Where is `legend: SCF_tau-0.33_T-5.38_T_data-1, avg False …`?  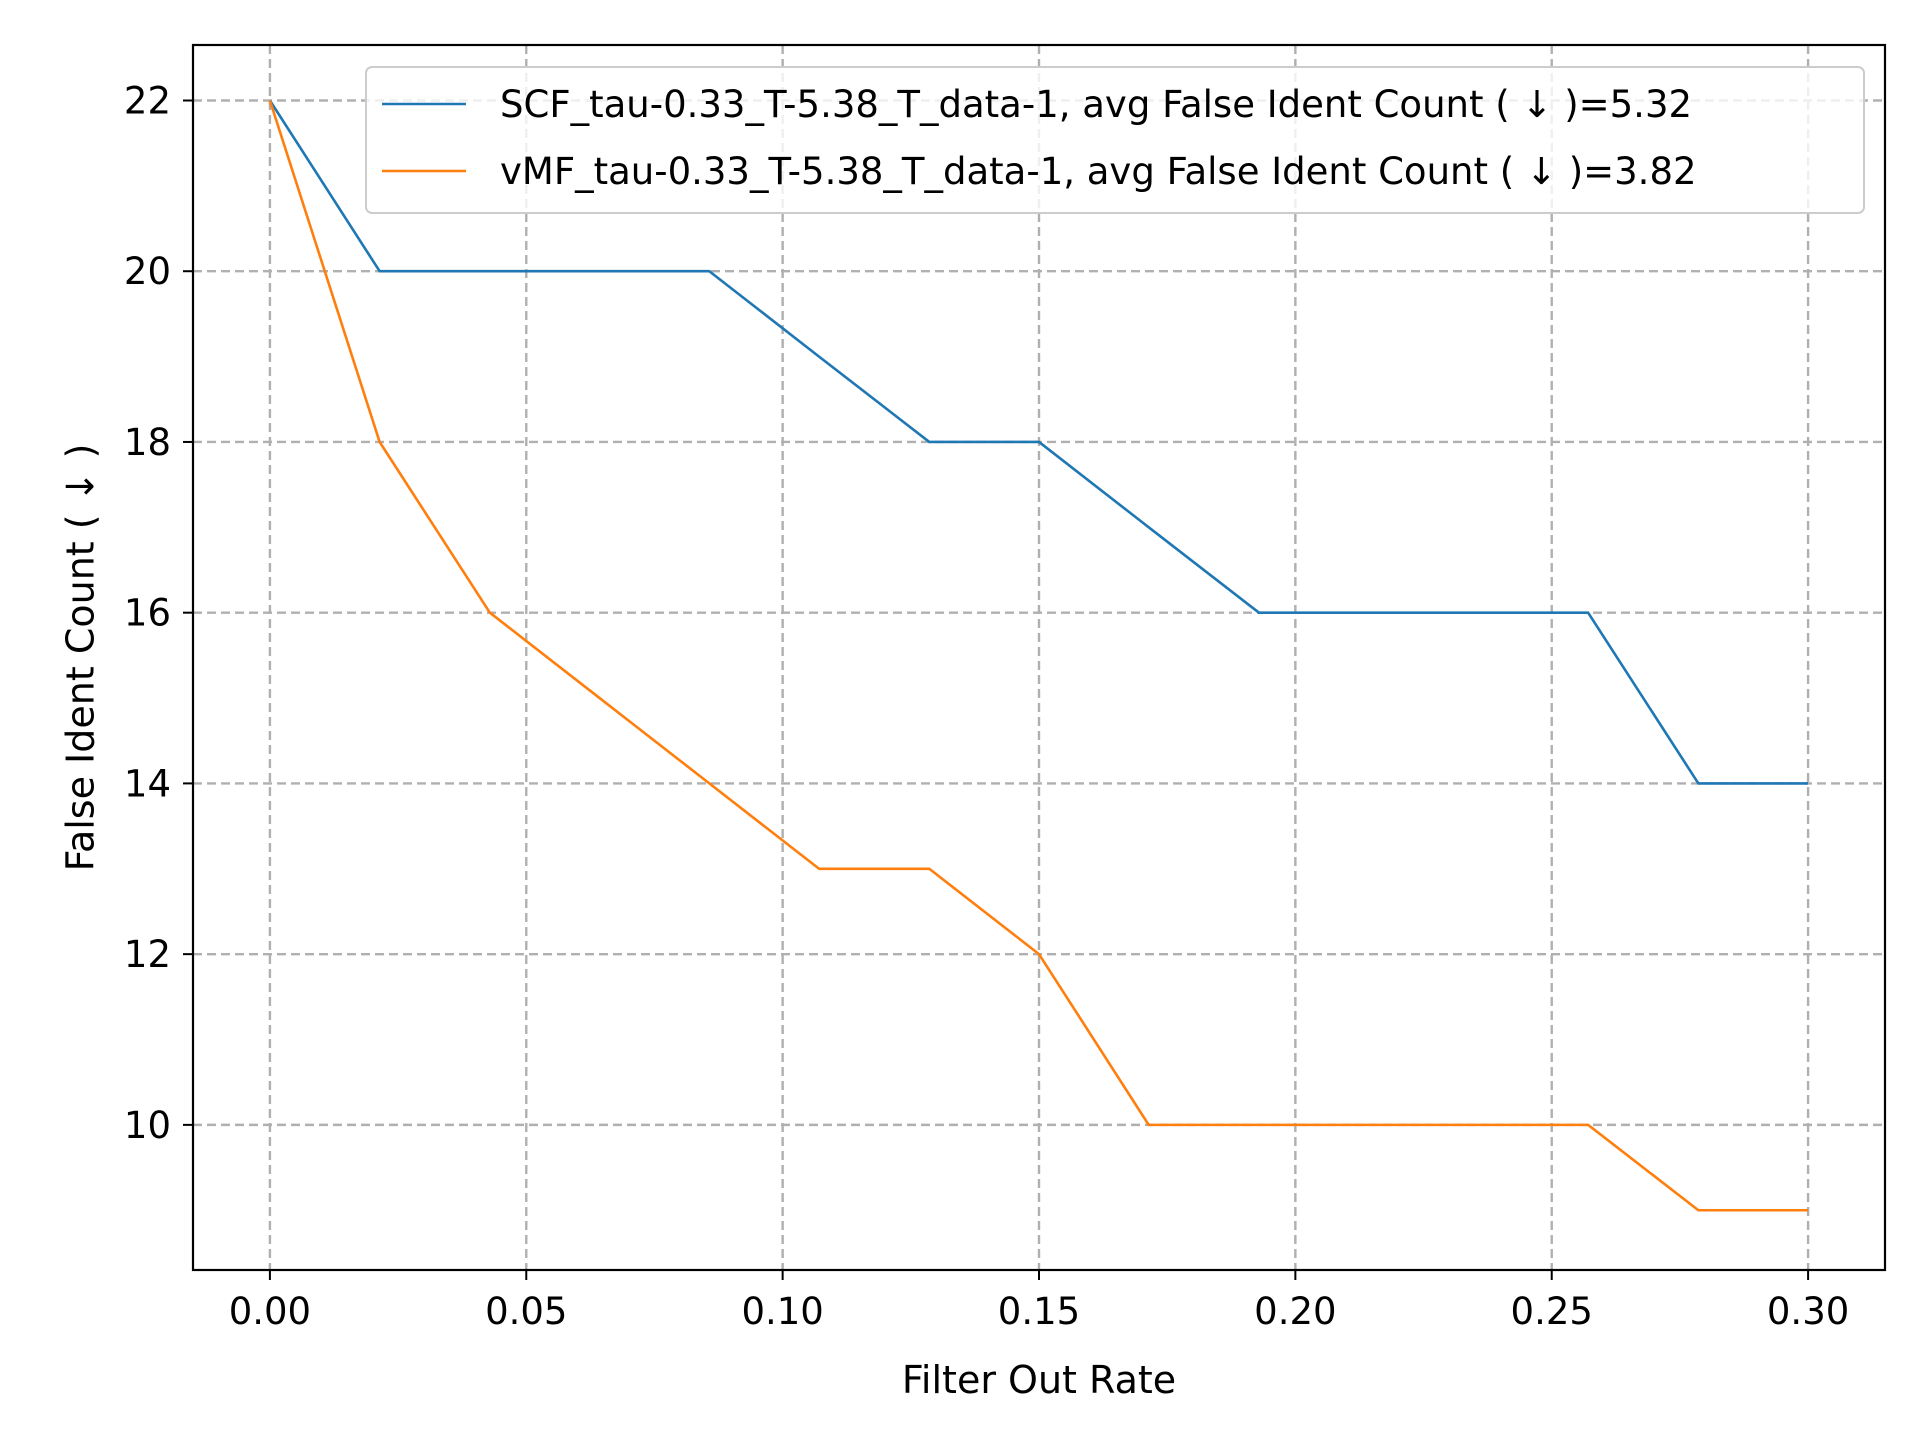 legend: SCF_tau-0.33_T-5.38_T_data-1, avg False … is located at coordinates (1115, 140).